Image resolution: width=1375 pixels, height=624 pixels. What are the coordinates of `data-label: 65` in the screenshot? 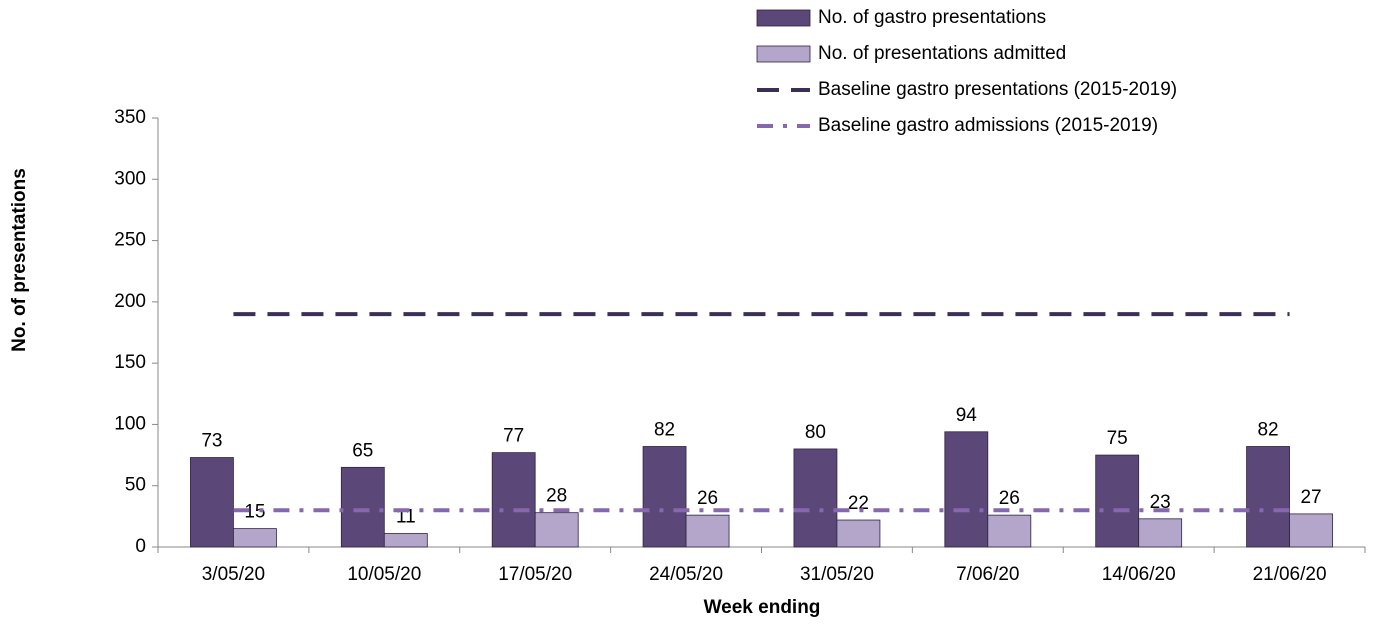 It's located at (362, 450).